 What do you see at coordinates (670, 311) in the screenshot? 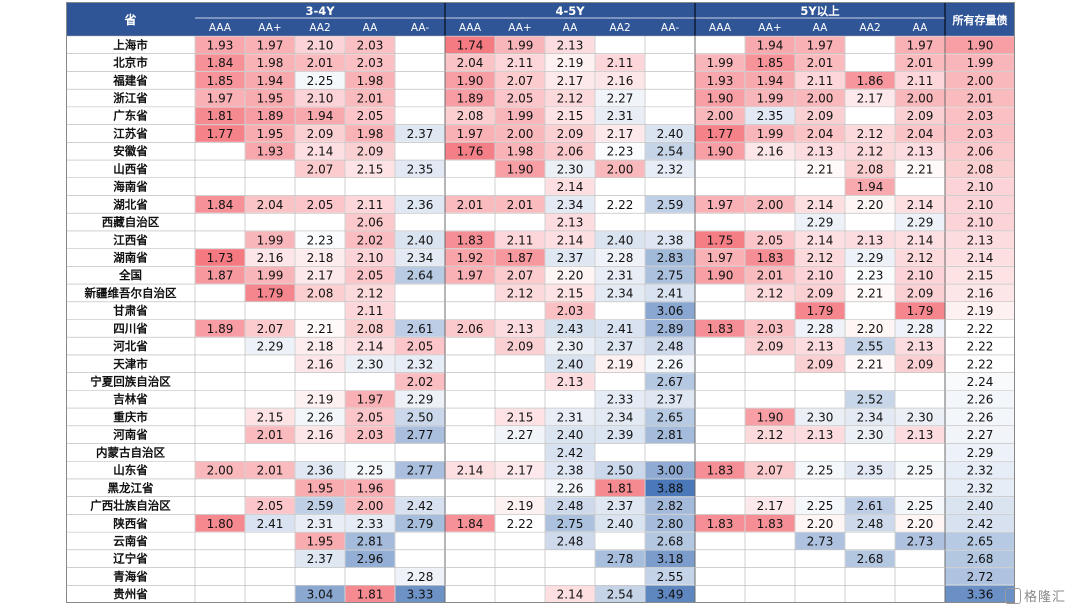
I see `cell-value: 3.06` at bounding box center [670, 311].